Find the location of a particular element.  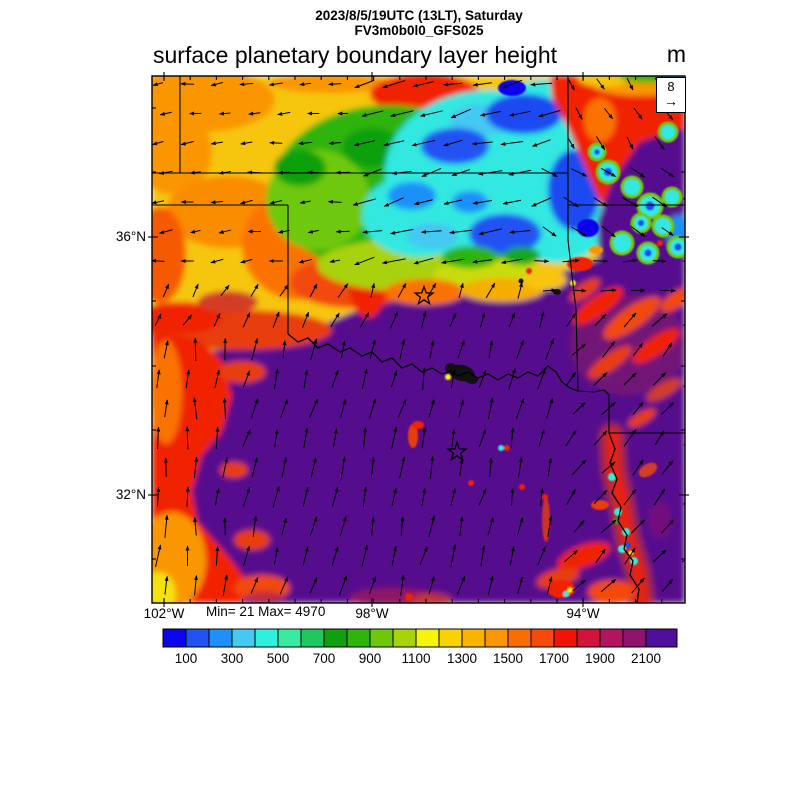

model-name-line: FV3m0b0l0_GFS025 is located at coordinates (419, 30).